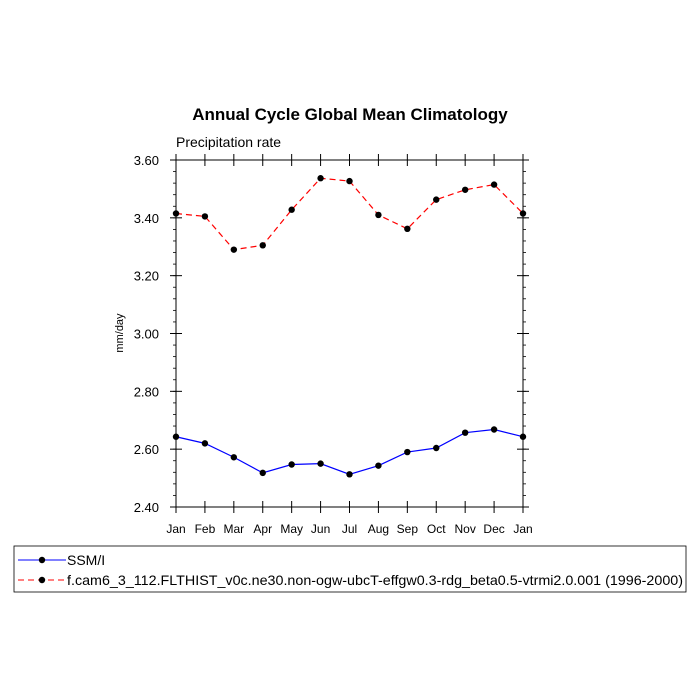 Image resolution: width=700 pixels, height=700 pixels. Describe the element at coordinates (42, 580) in the screenshot. I see `legend-marker-model` at that location.